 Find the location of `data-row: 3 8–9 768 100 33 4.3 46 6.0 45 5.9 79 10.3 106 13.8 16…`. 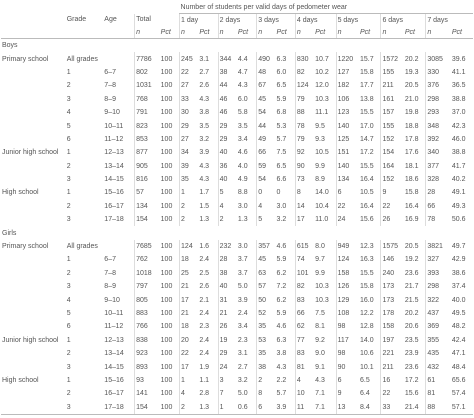

data-row: 3 8–9 768 100 33 4.3 46 6.0 45 5.9 79 10.3 106 13.8 16… is located at coordinates (237, 99).